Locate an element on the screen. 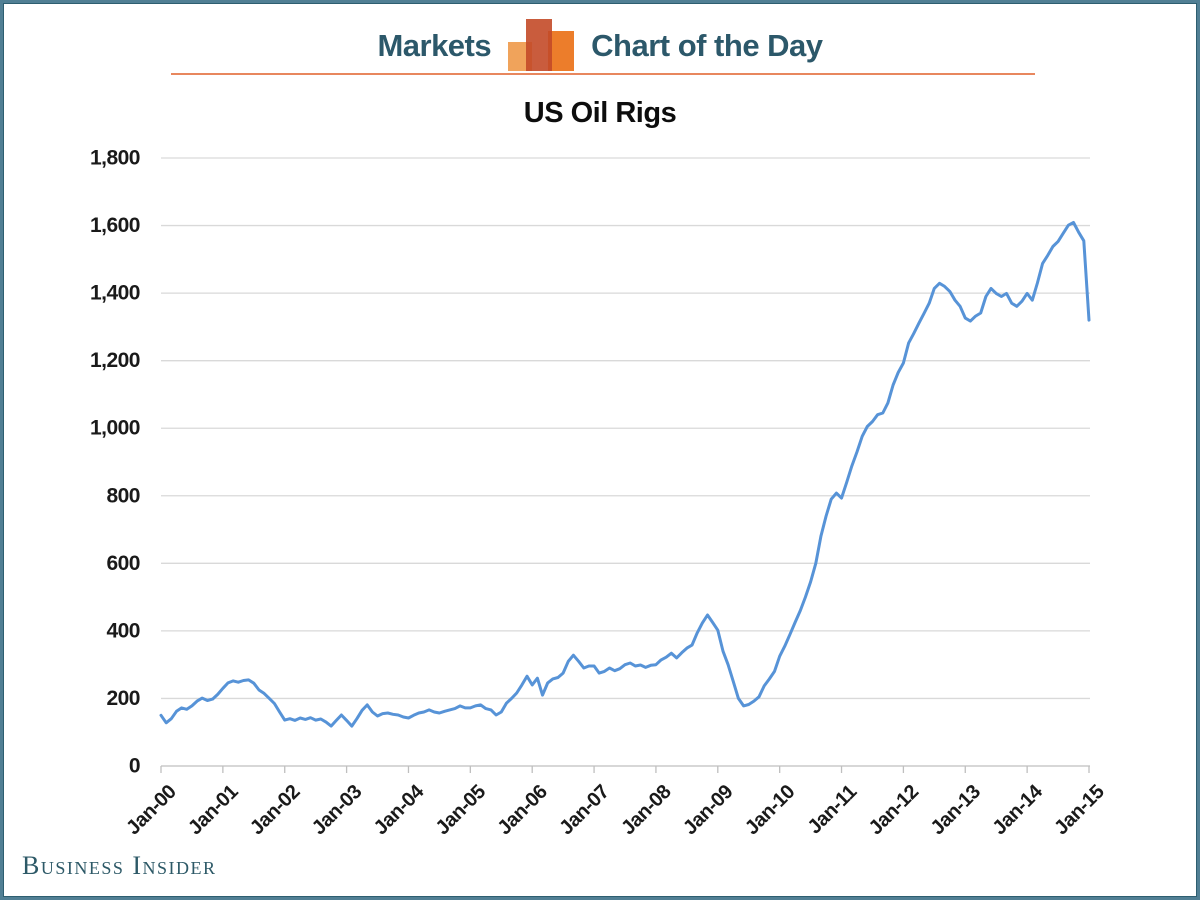  x-tick-label: Jan-01 is located at coordinates (213, 810).